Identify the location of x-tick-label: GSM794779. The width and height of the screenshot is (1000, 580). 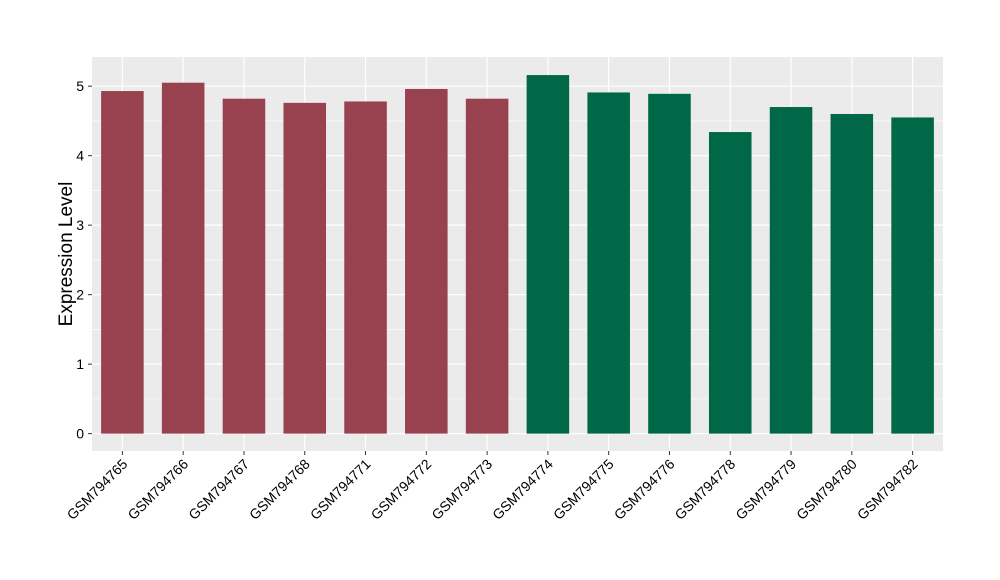
(765, 489).